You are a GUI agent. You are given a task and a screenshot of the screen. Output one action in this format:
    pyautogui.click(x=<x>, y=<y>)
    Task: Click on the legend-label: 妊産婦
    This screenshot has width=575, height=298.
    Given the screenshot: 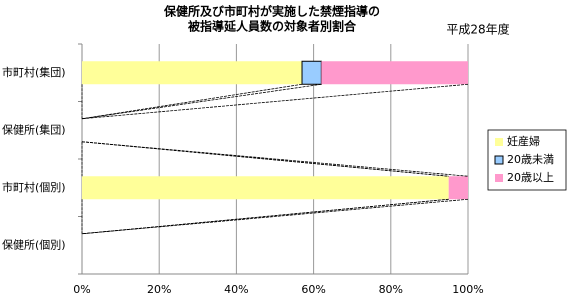 What is the action you would take?
    pyautogui.click(x=523, y=141)
    